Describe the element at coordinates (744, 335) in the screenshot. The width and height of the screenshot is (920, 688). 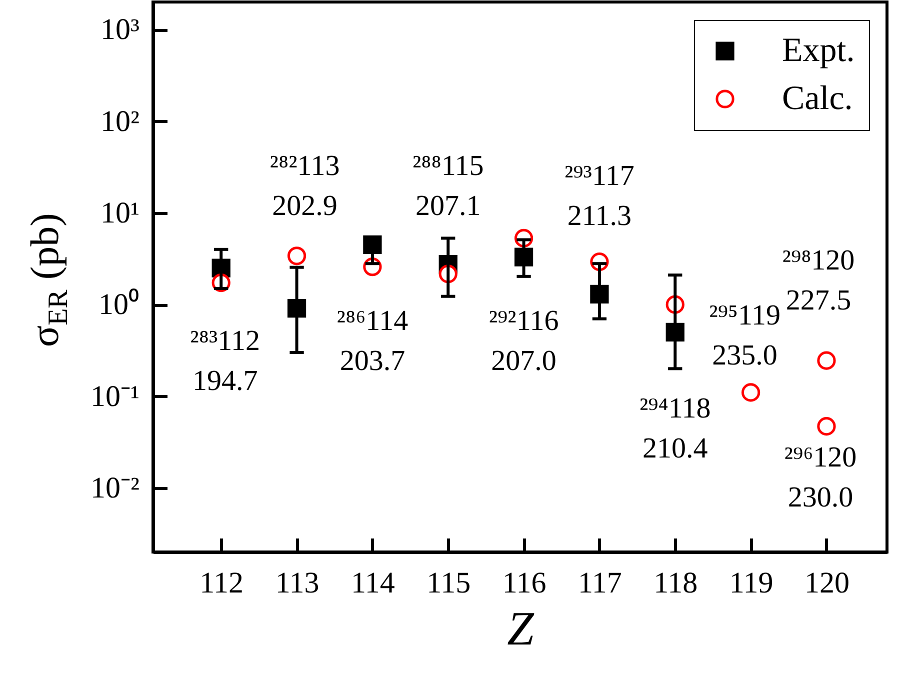
I see `annotation: ²⁹⁵119 235.0` at that location.